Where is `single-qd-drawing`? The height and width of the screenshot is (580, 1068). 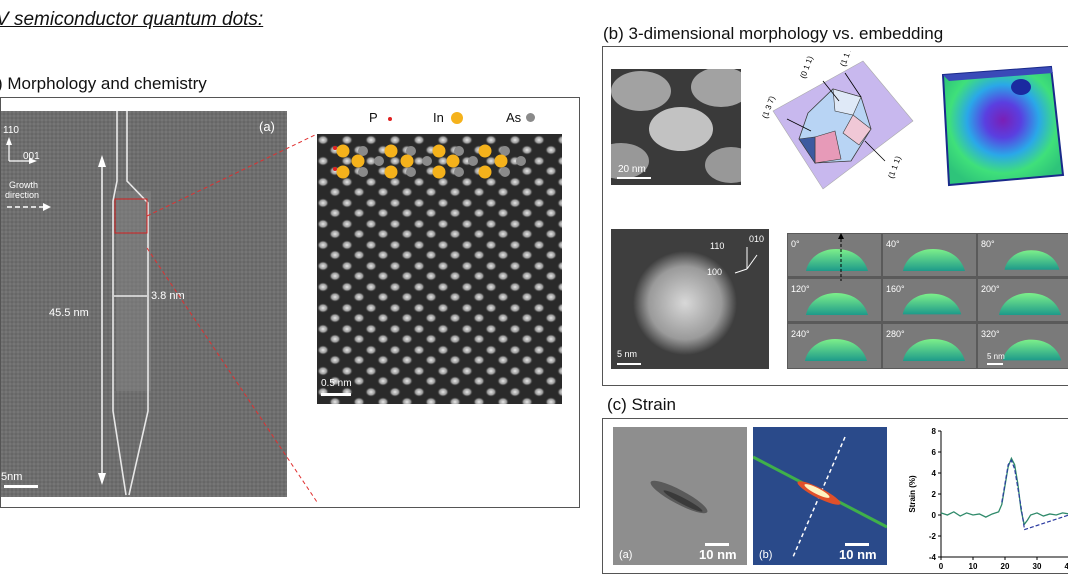 single-qd-drawing is located at coordinates (687, 306).